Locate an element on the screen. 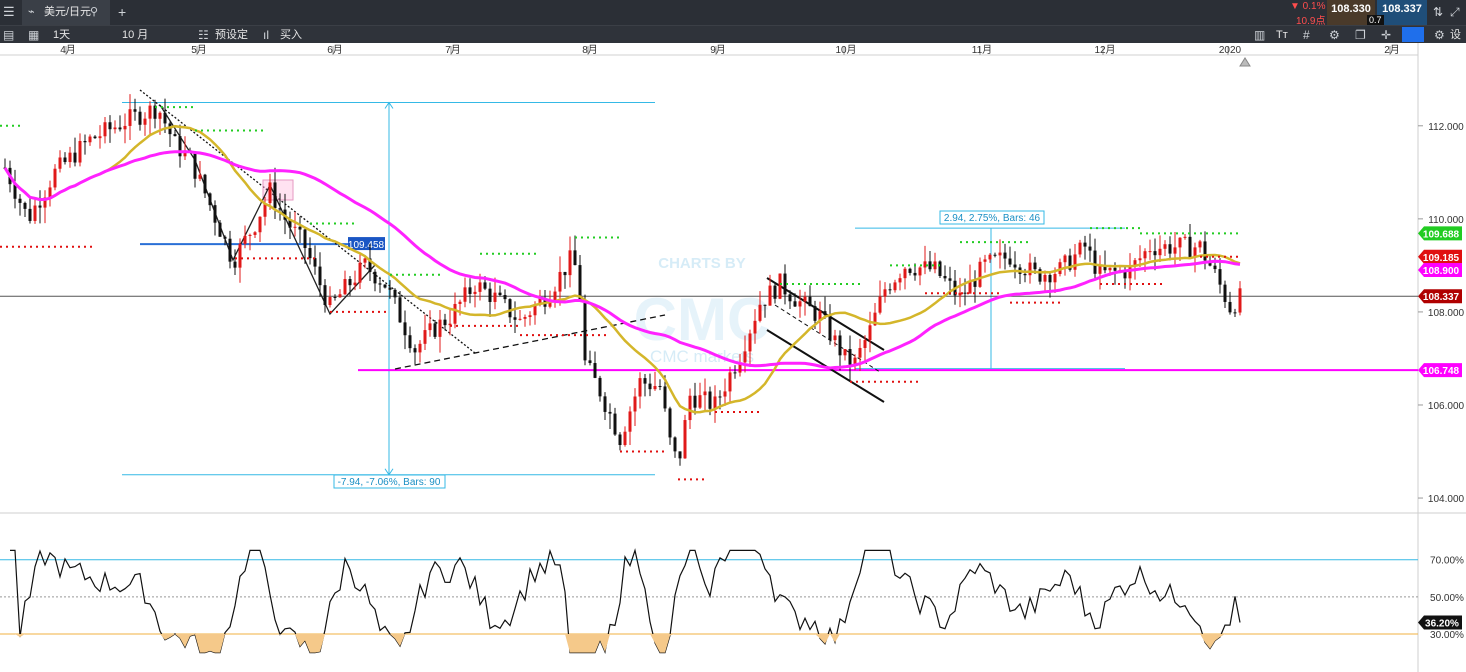  hamburger-icon: ☰ is located at coordinates (9, 11).